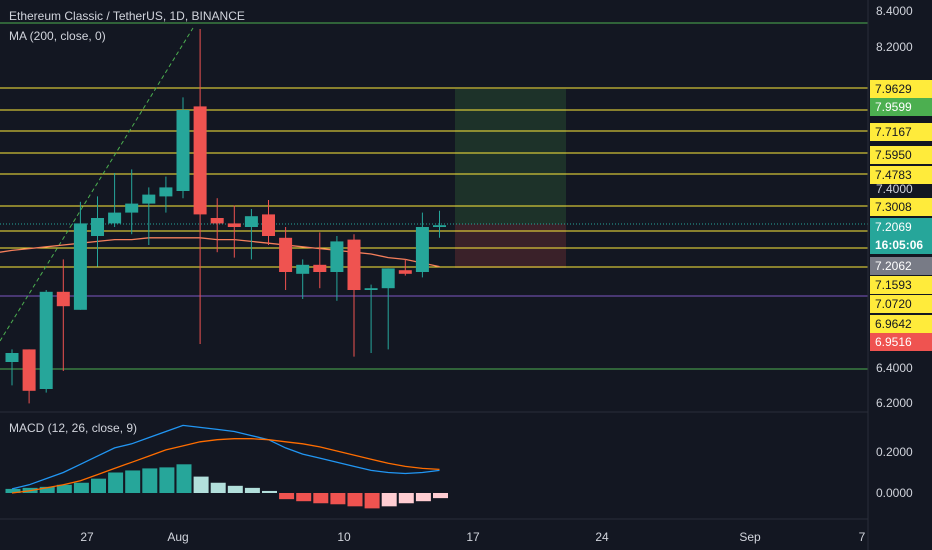  I want to click on price-tick-label: 6.4000, so click(894, 368).